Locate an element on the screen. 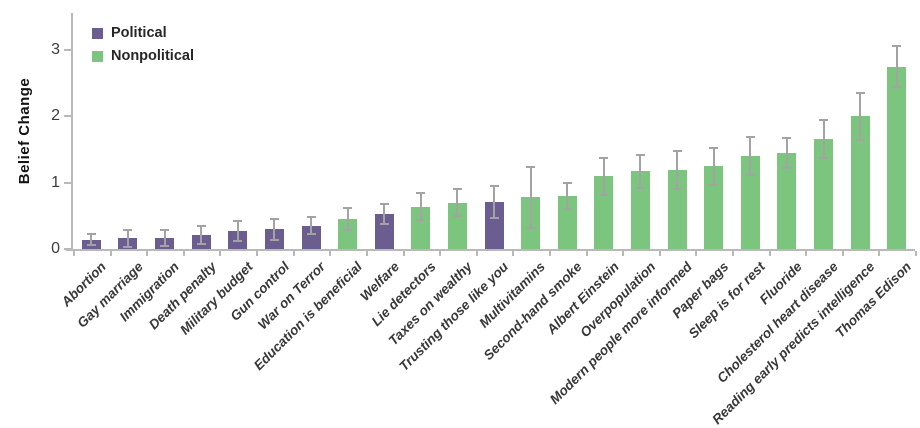 The height and width of the screenshot is (428, 920). legend-item-nonpolitical: Nonpolitical is located at coordinates (143, 56).